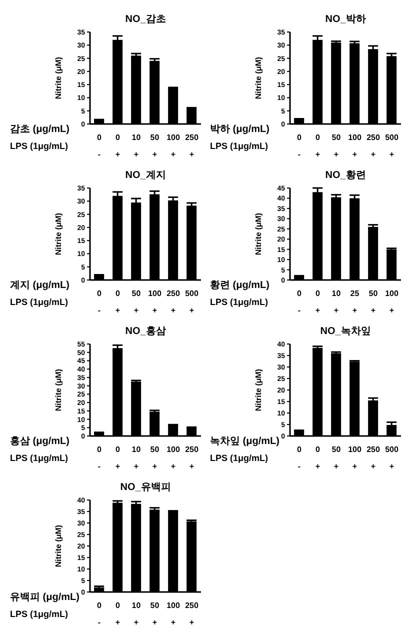  What do you see at coordinates (345, 331) in the screenshot?
I see `chart-title: NO_녹차잎` at bounding box center [345, 331].